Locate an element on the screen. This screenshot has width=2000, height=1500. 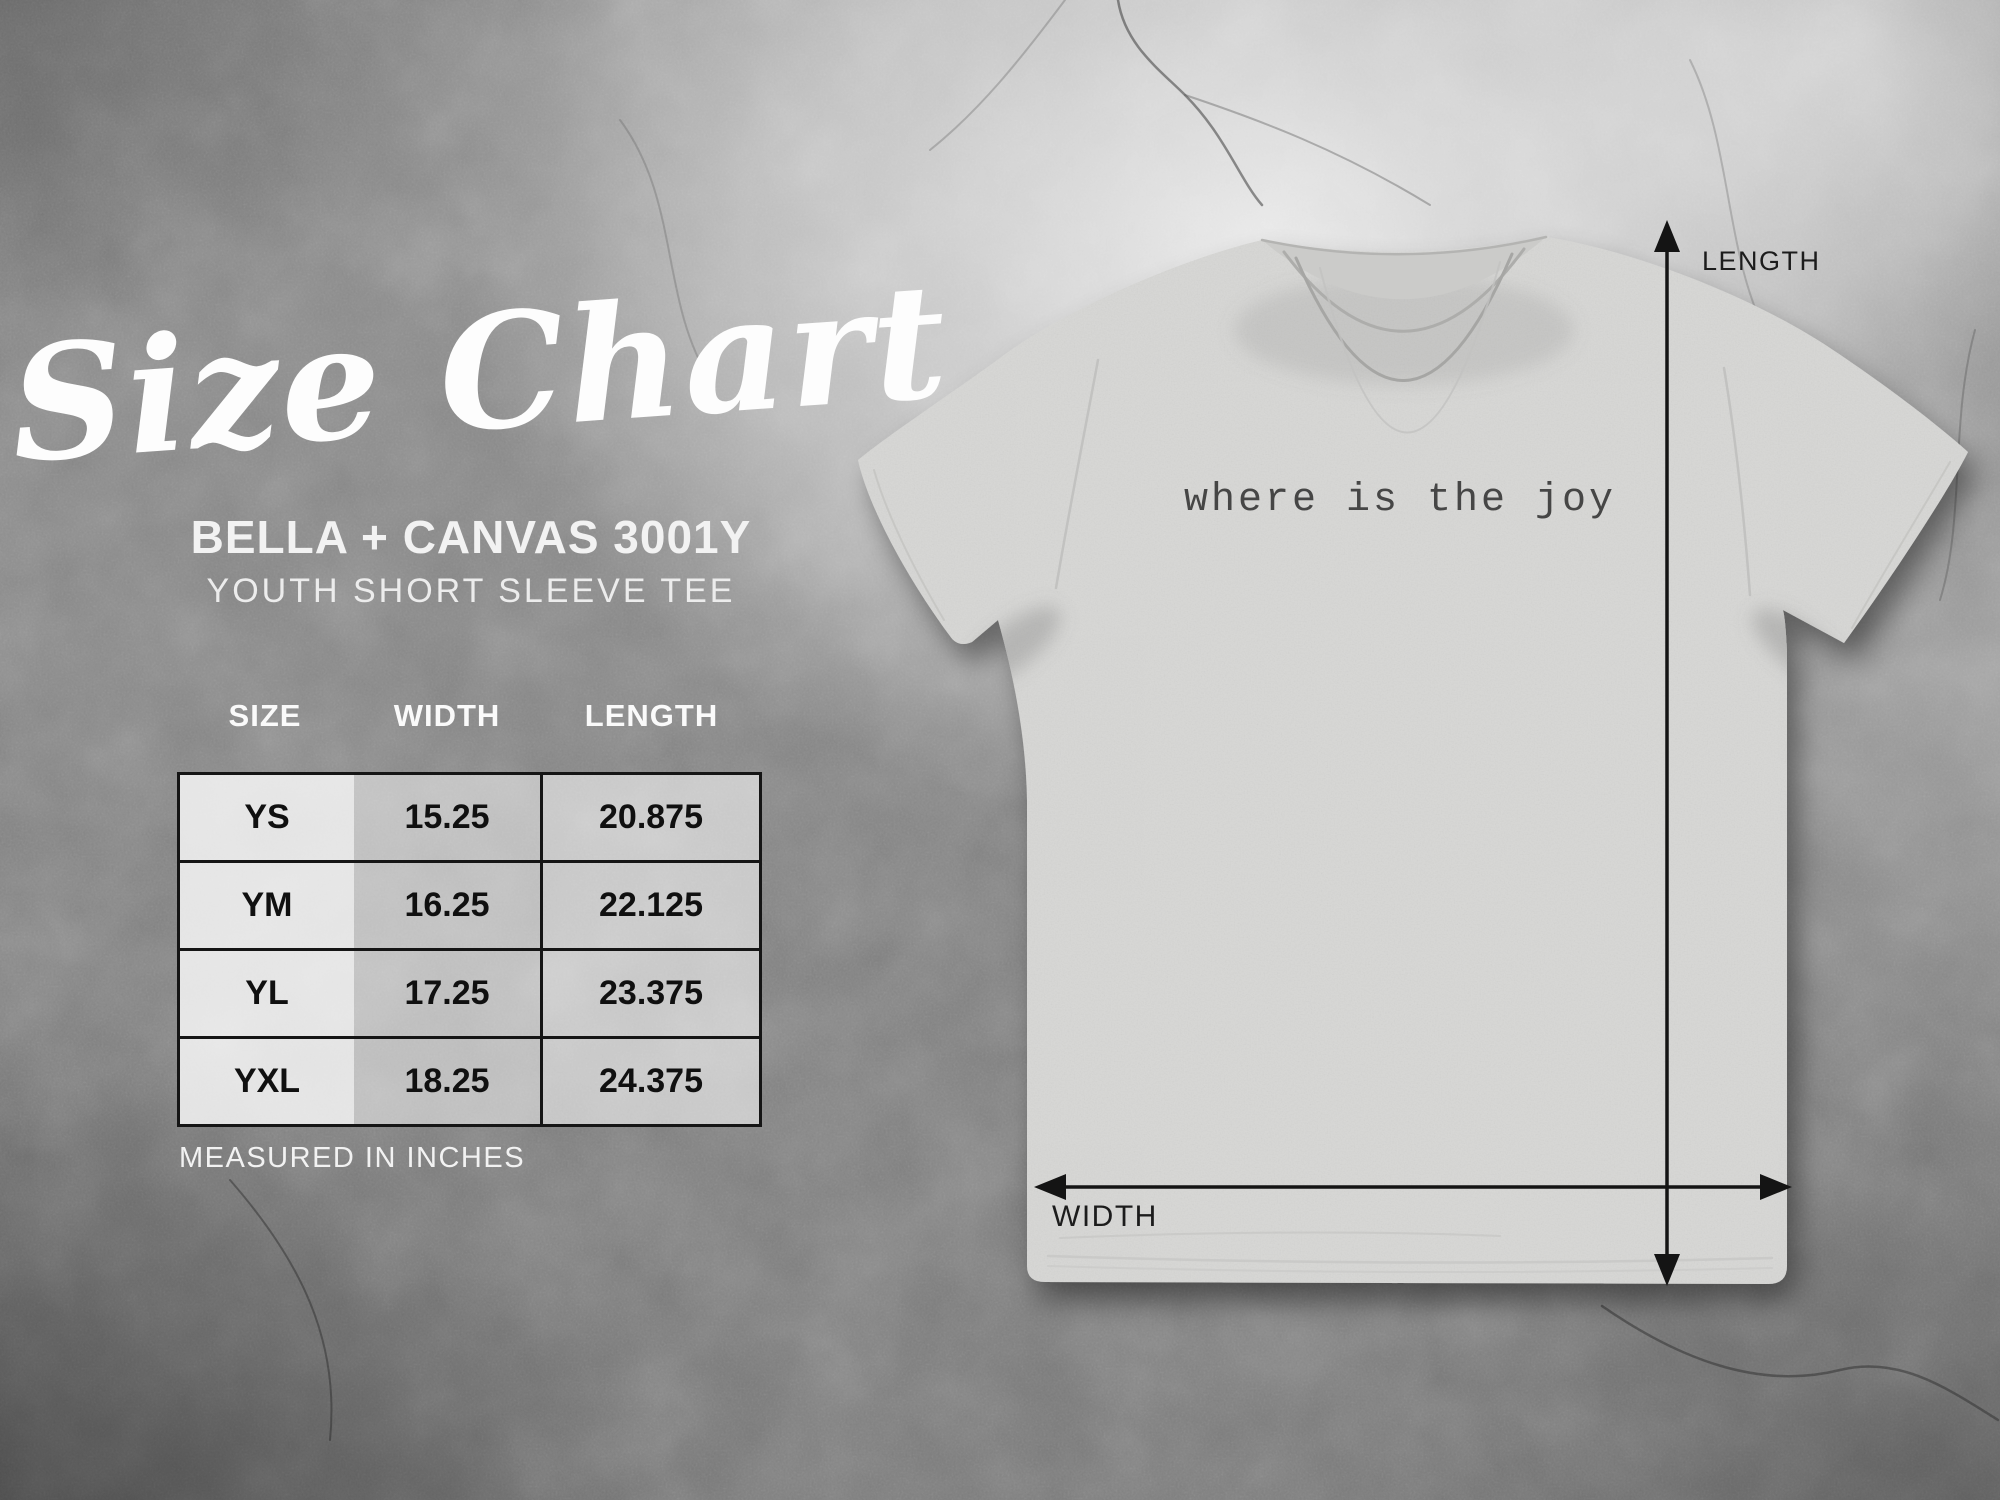
width-arrow is located at coordinates (1413, 1187).